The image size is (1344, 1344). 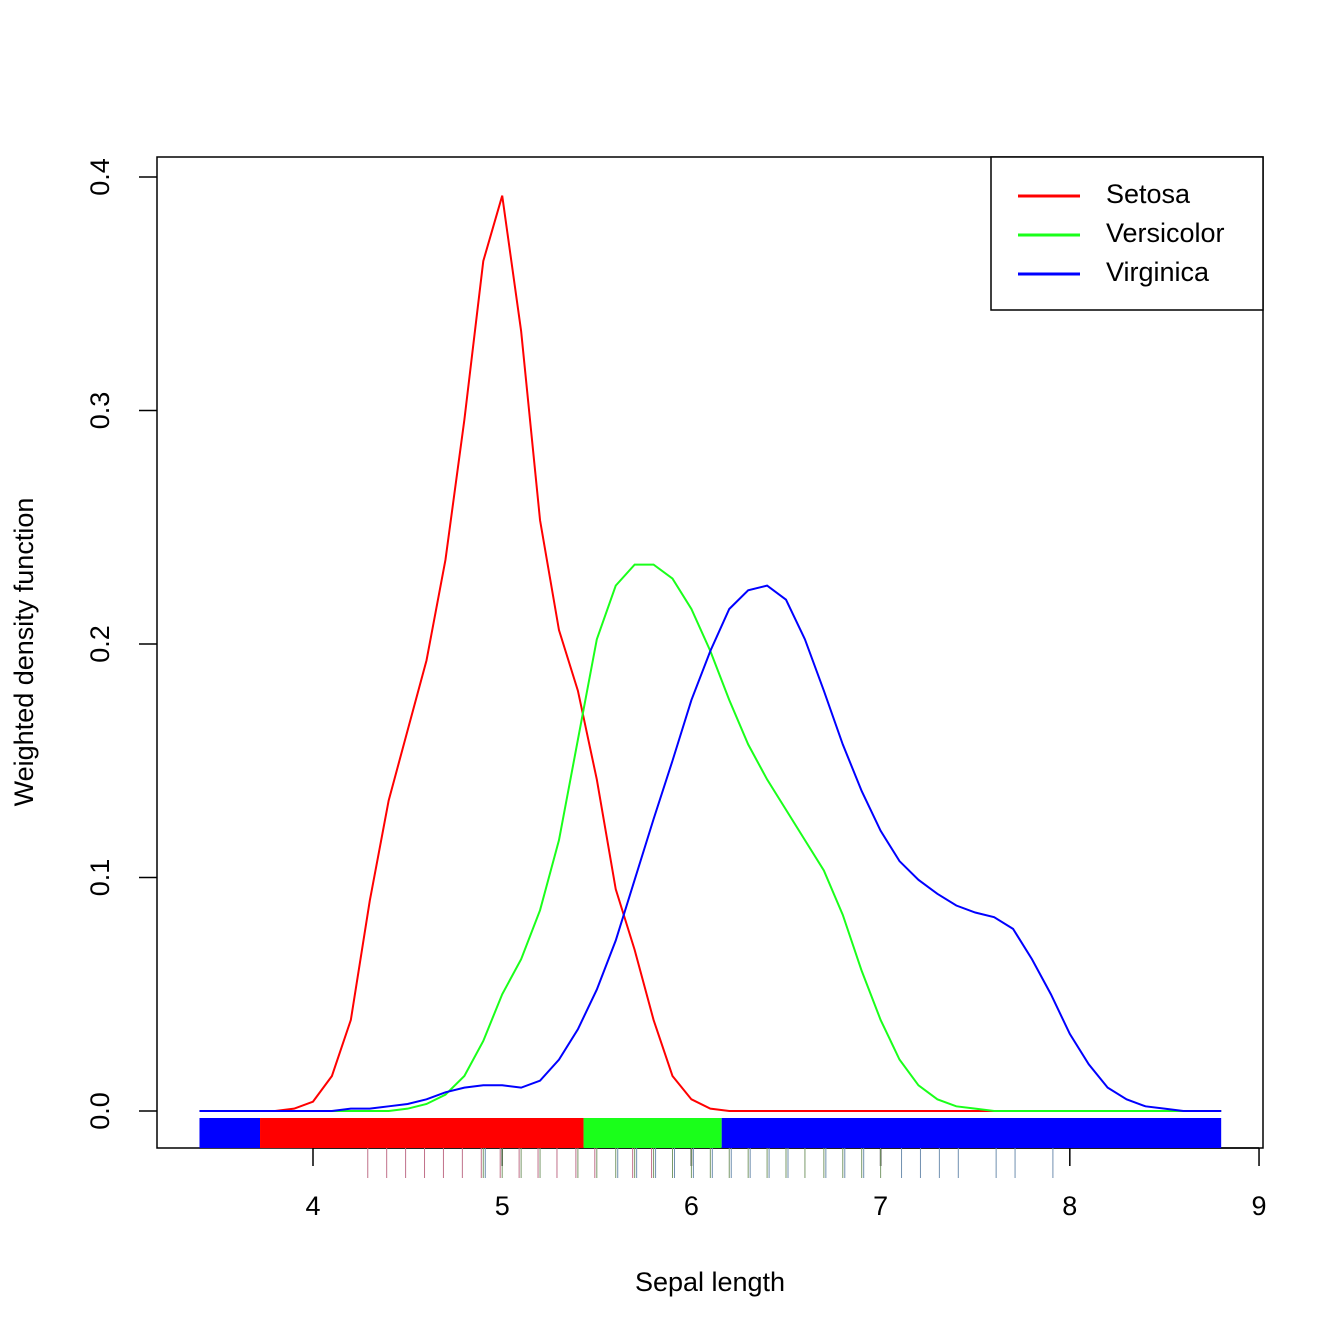 I want to click on legend-label: Virginica, so click(x=1158, y=272).